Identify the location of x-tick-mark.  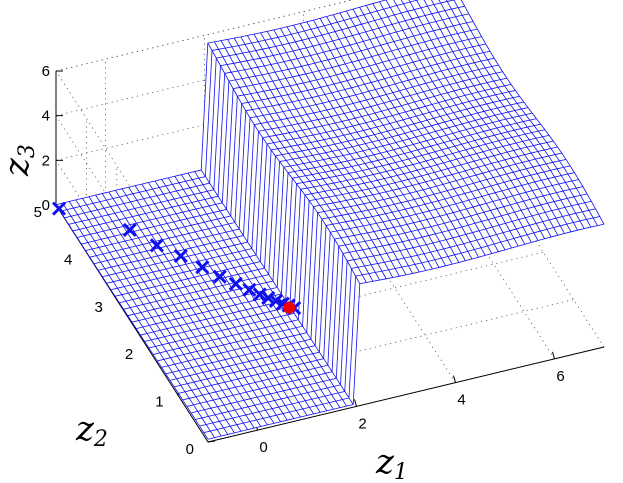
(454, 379).